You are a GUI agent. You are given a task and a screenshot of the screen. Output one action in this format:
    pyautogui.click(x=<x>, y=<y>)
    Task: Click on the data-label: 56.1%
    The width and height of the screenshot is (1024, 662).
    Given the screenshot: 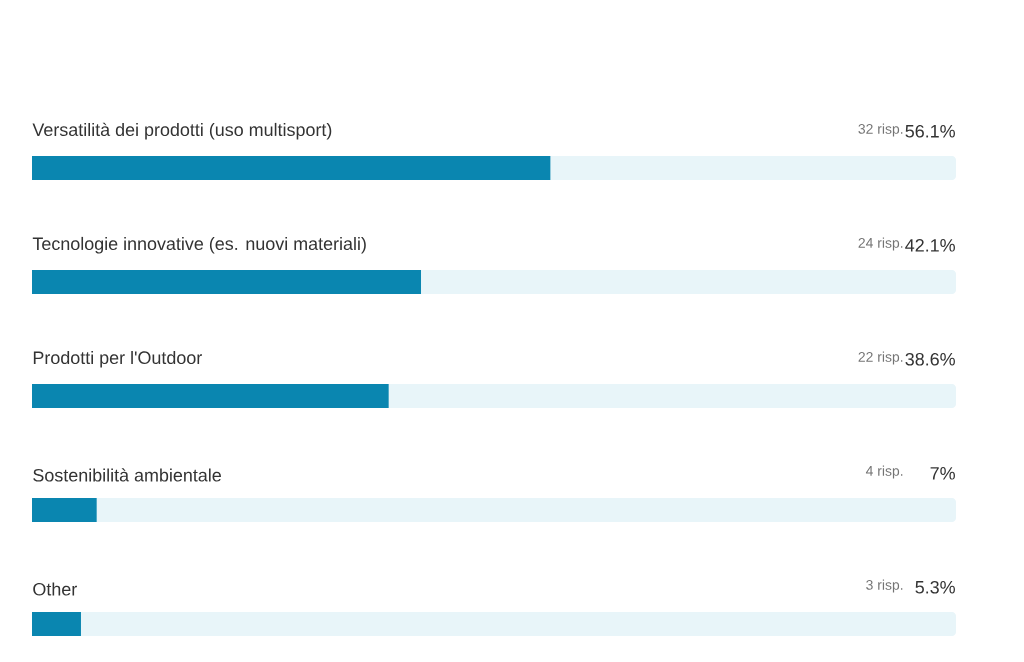 What is the action you would take?
    pyautogui.click(x=930, y=131)
    